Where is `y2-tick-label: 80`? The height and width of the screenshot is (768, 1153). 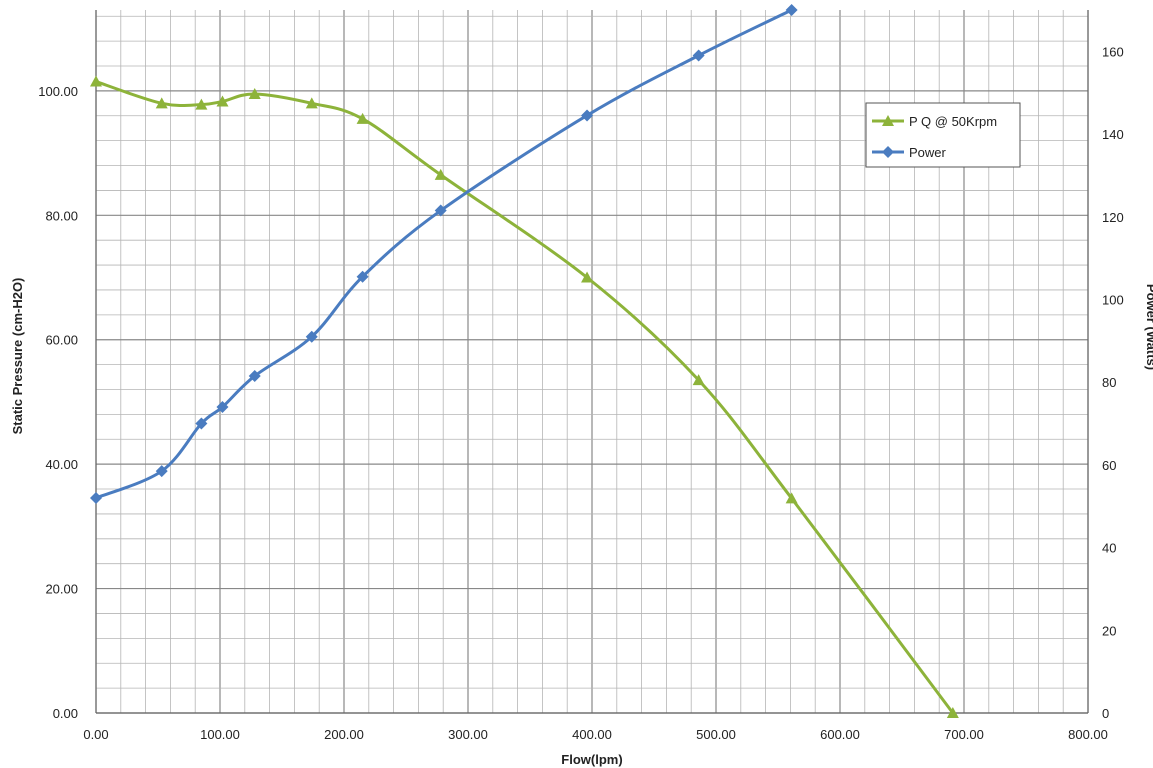 y2-tick-label: 80 is located at coordinates (1109, 382).